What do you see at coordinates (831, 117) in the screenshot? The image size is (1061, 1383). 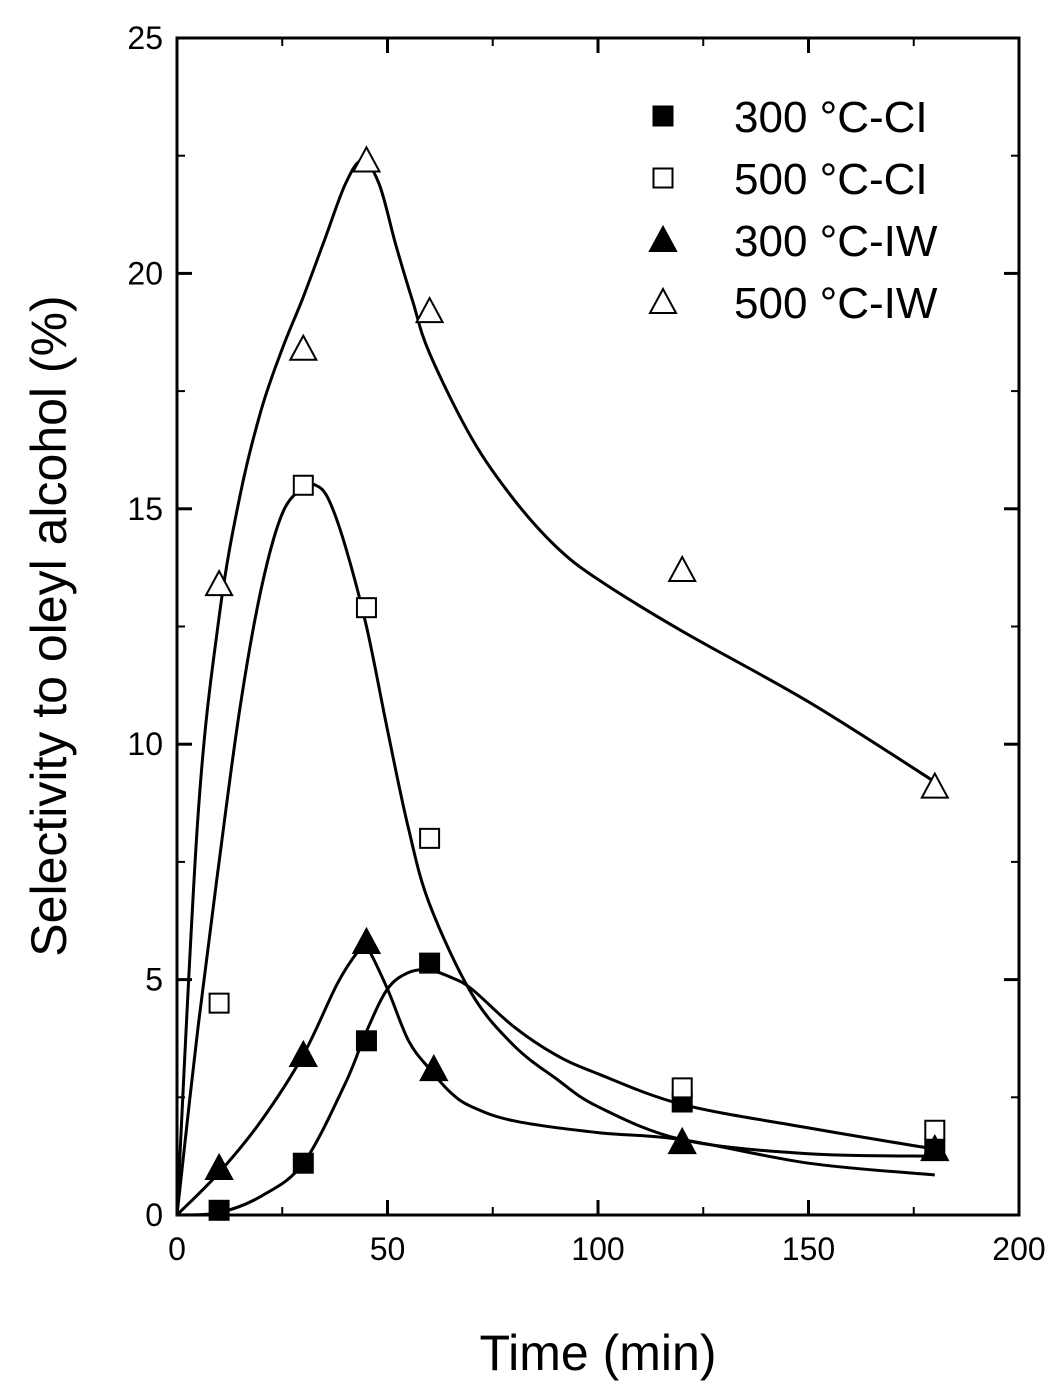 I see `legend-label: 300 °C-CI` at bounding box center [831, 117].